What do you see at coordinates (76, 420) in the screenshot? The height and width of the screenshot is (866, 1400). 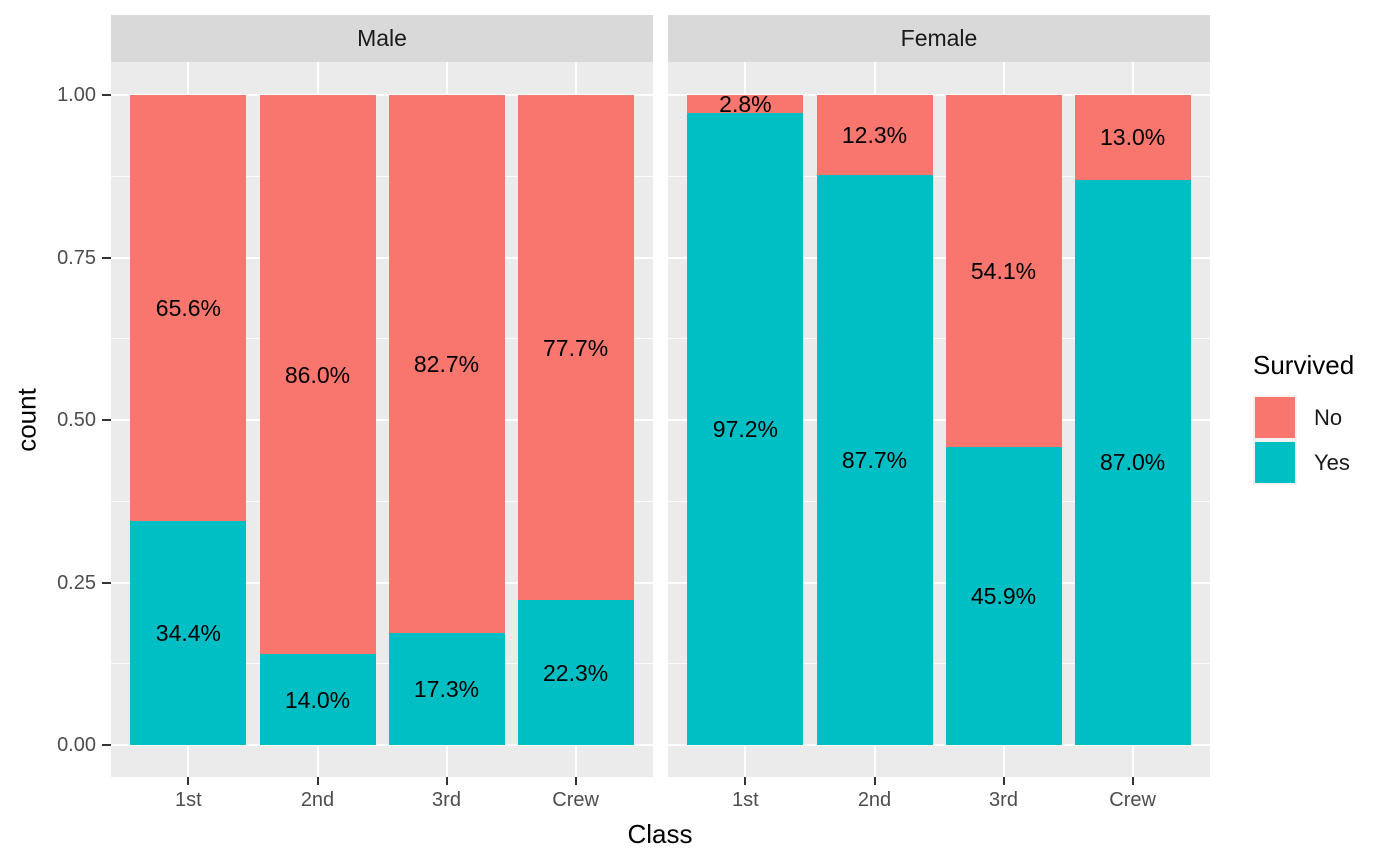 I see `y-tick-label: 0.50` at bounding box center [76, 420].